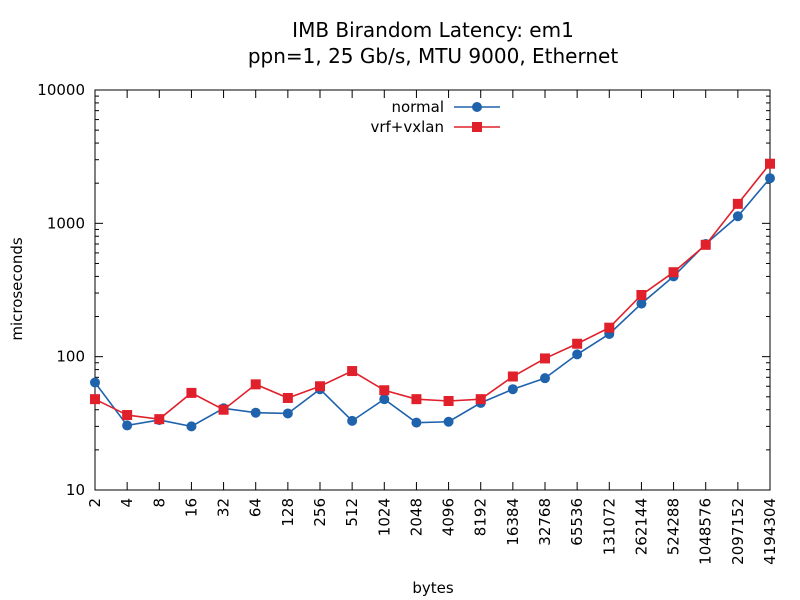  Describe the element at coordinates (513, 522) in the screenshot. I see `x-tick-label: 16384` at that location.